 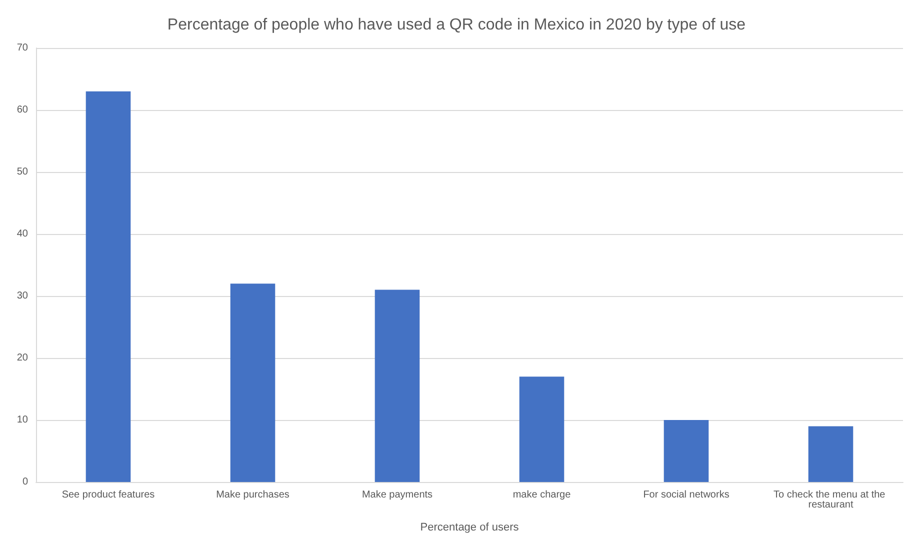 I want to click on x-tick-label: Make purchases, so click(x=253, y=495).